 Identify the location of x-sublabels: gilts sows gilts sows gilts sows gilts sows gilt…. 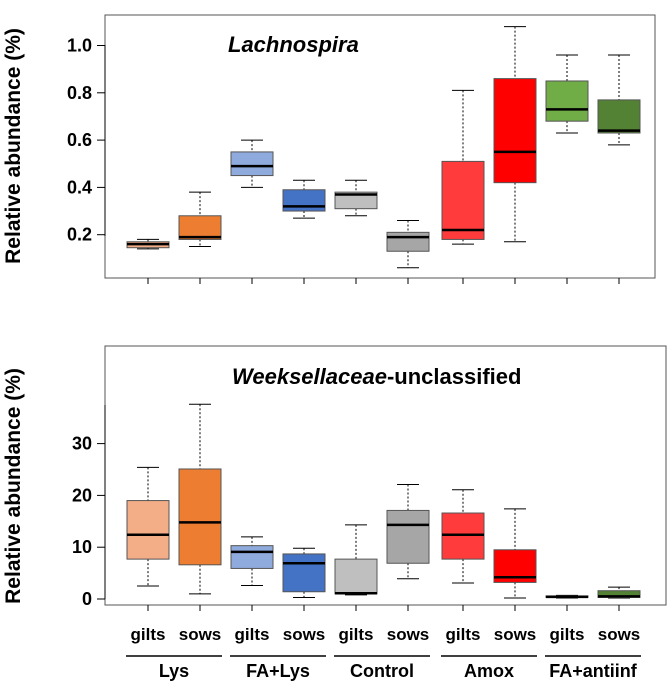
(386, 634).